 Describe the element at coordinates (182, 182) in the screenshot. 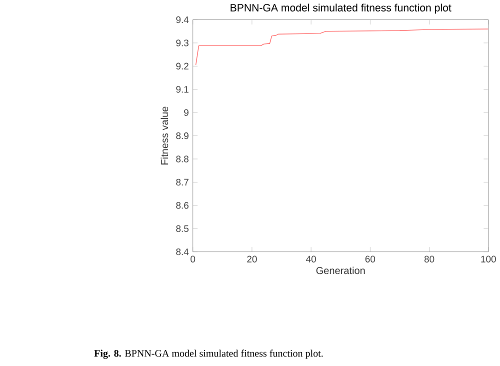

I see `y-tick-label: 8.7` at that location.